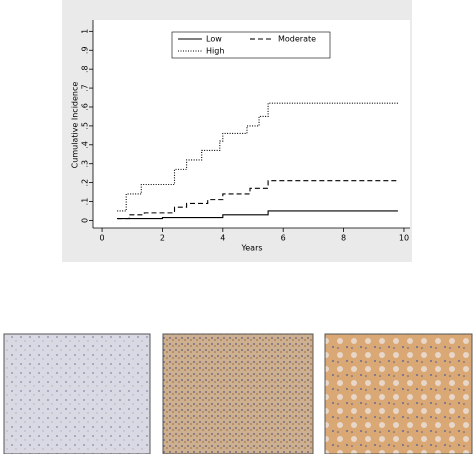  What do you see at coordinates (102, 238) in the screenshot?
I see `x-tick-label: 0` at bounding box center [102, 238].